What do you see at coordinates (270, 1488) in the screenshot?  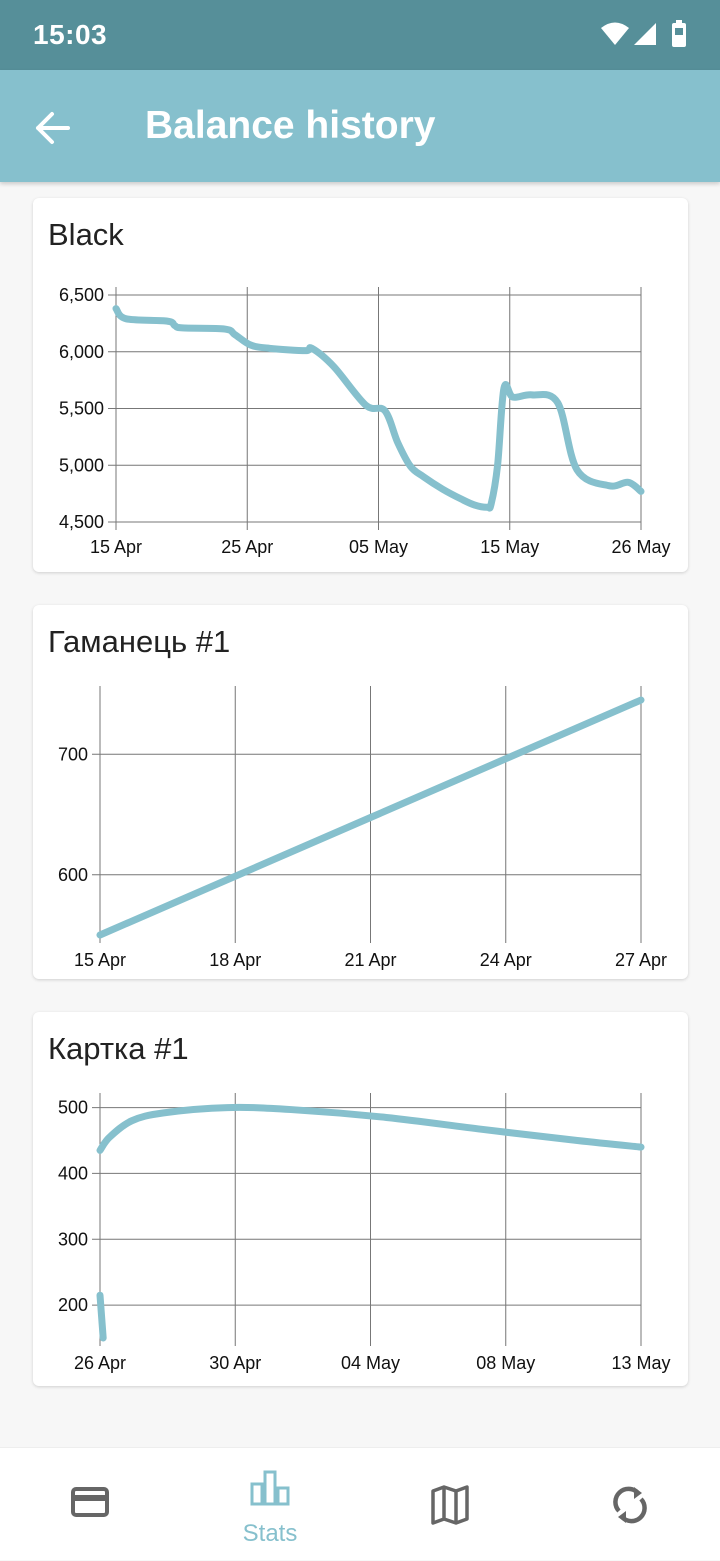 I see `stats-icon` at bounding box center [270, 1488].